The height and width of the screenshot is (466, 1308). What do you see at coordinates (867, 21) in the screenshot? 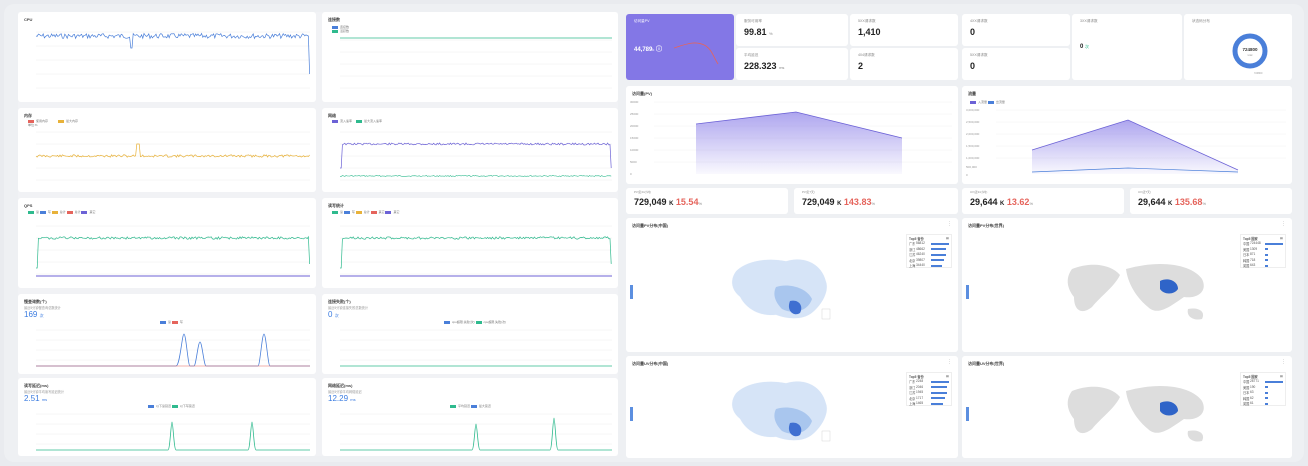
I see `stat-label: 5XX请求数` at bounding box center [867, 21].